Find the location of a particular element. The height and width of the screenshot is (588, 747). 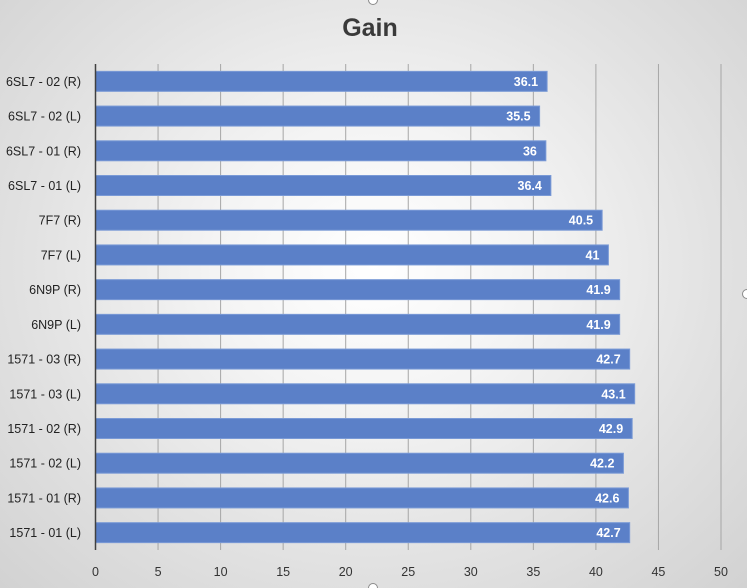

category-label: 6N9P (L) is located at coordinates (56, 325).